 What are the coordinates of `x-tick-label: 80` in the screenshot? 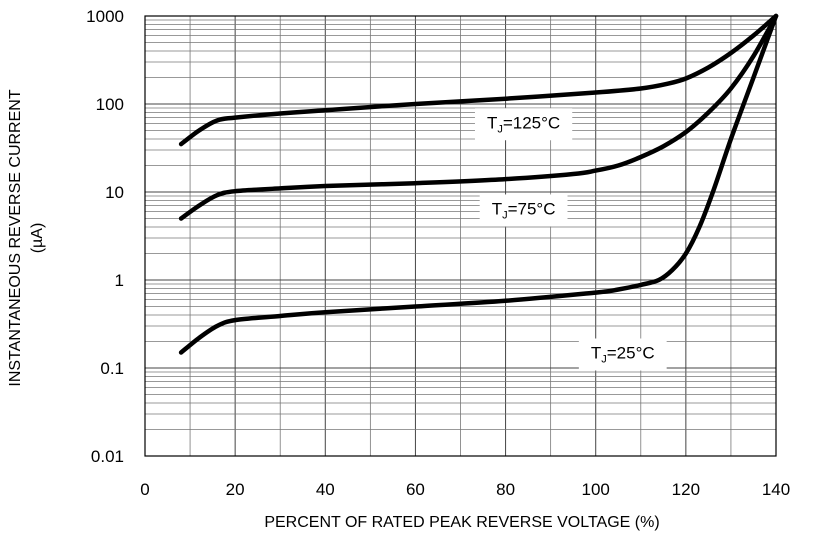 It's located at (505, 489).